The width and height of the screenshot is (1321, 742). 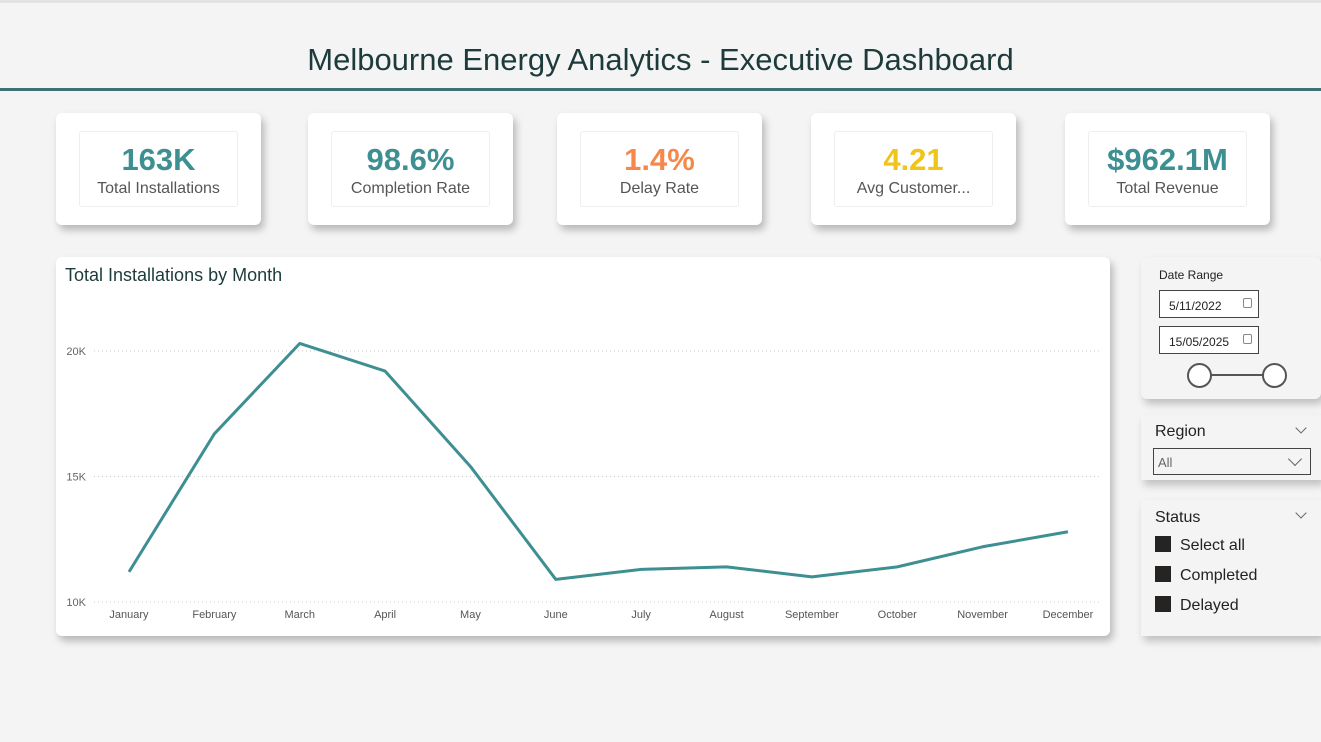 What do you see at coordinates (1180, 431) in the screenshot?
I see `region-label: Region` at bounding box center [1180, 431].